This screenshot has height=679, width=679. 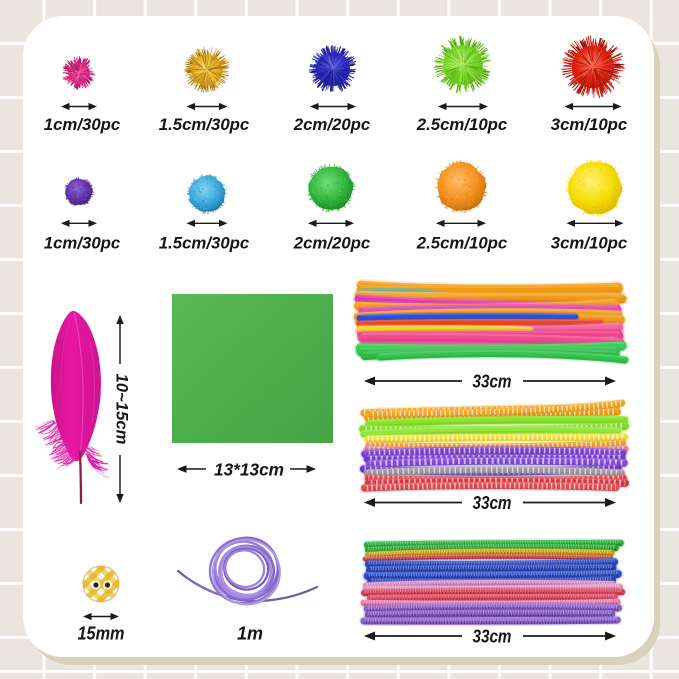 What do you see at coordinates (250, 634) in the screenshot?
I see `svg-text: 1m` at bounding box center [250, 634].